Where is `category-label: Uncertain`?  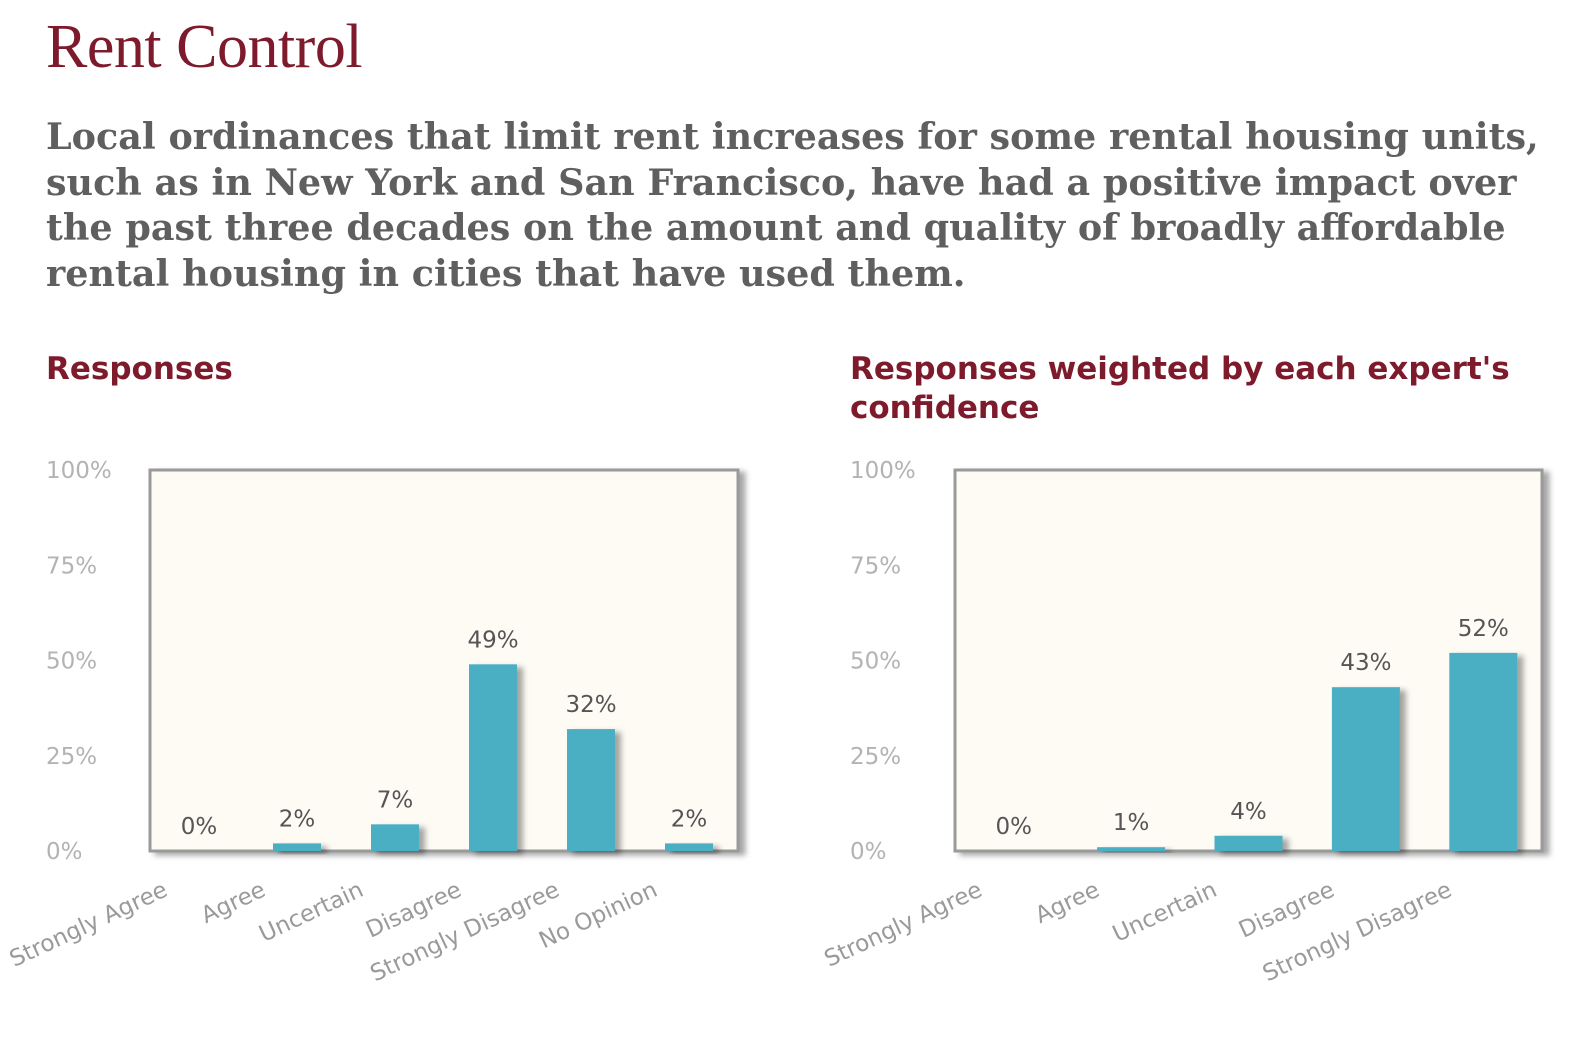 category-label: Uncertain is located at coordinates (1165, 912).